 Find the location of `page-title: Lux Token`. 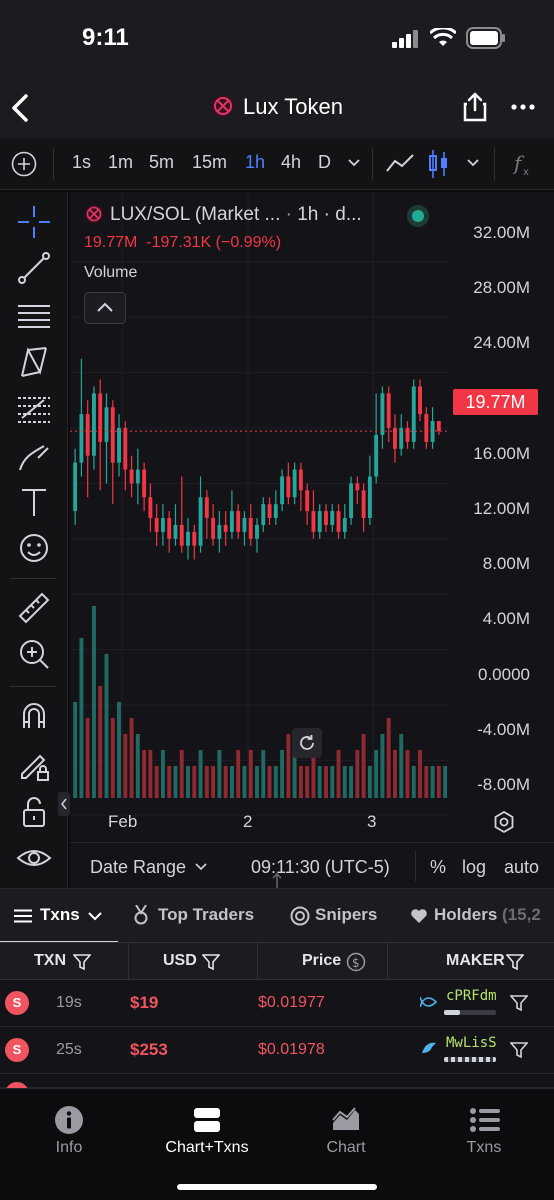

page-title: Lux Token is located at coordinates (277, 107).